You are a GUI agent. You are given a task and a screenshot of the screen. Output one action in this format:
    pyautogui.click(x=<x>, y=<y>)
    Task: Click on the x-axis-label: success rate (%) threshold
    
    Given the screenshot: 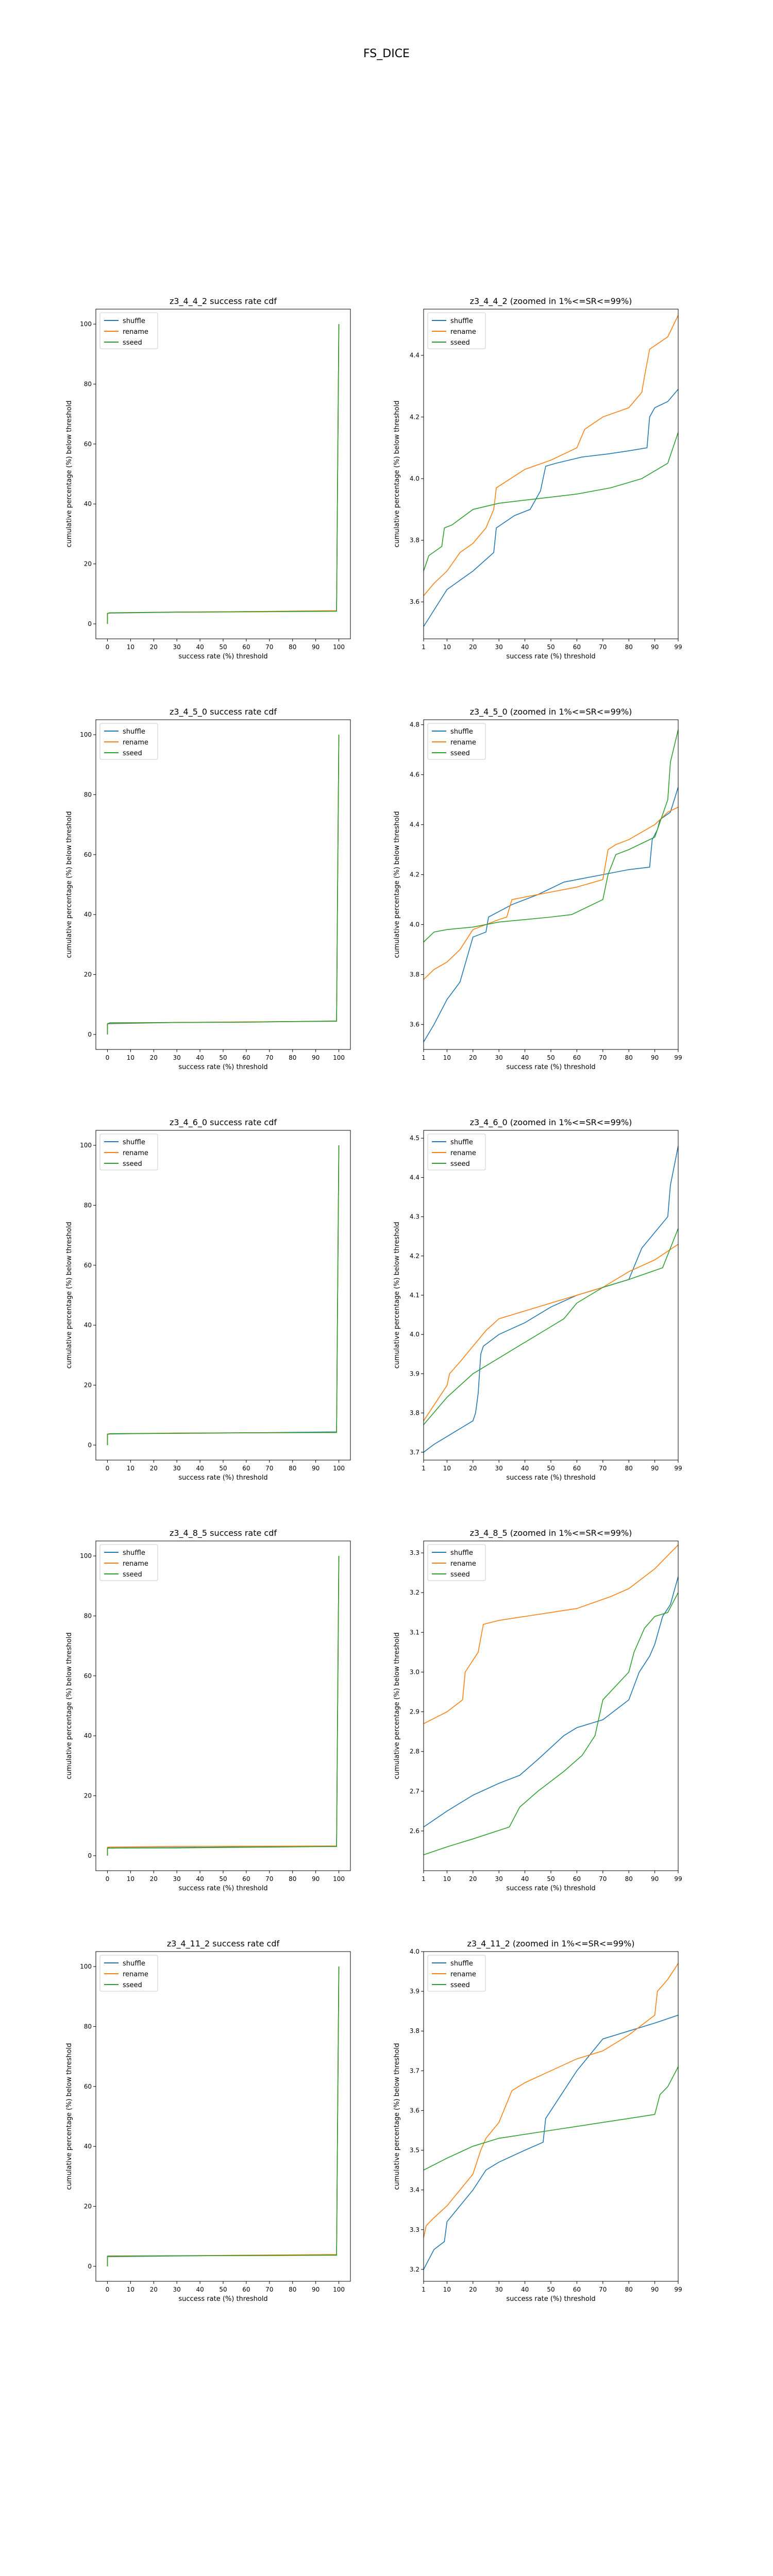 What is the action you would take?
    pyautogui.click(x=222, y=2299)
    